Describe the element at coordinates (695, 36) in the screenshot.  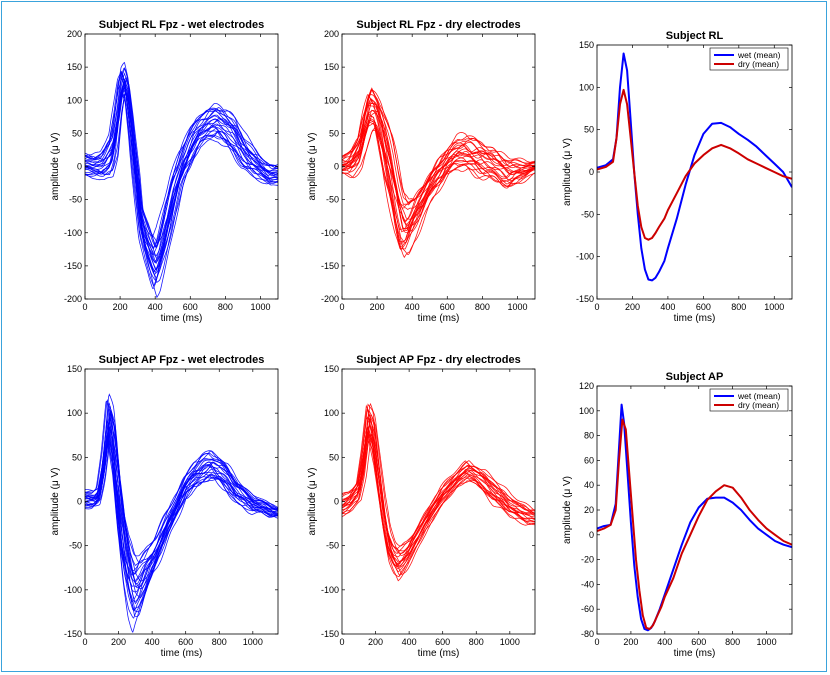
I see `chart-title: Subject RL` at that location.